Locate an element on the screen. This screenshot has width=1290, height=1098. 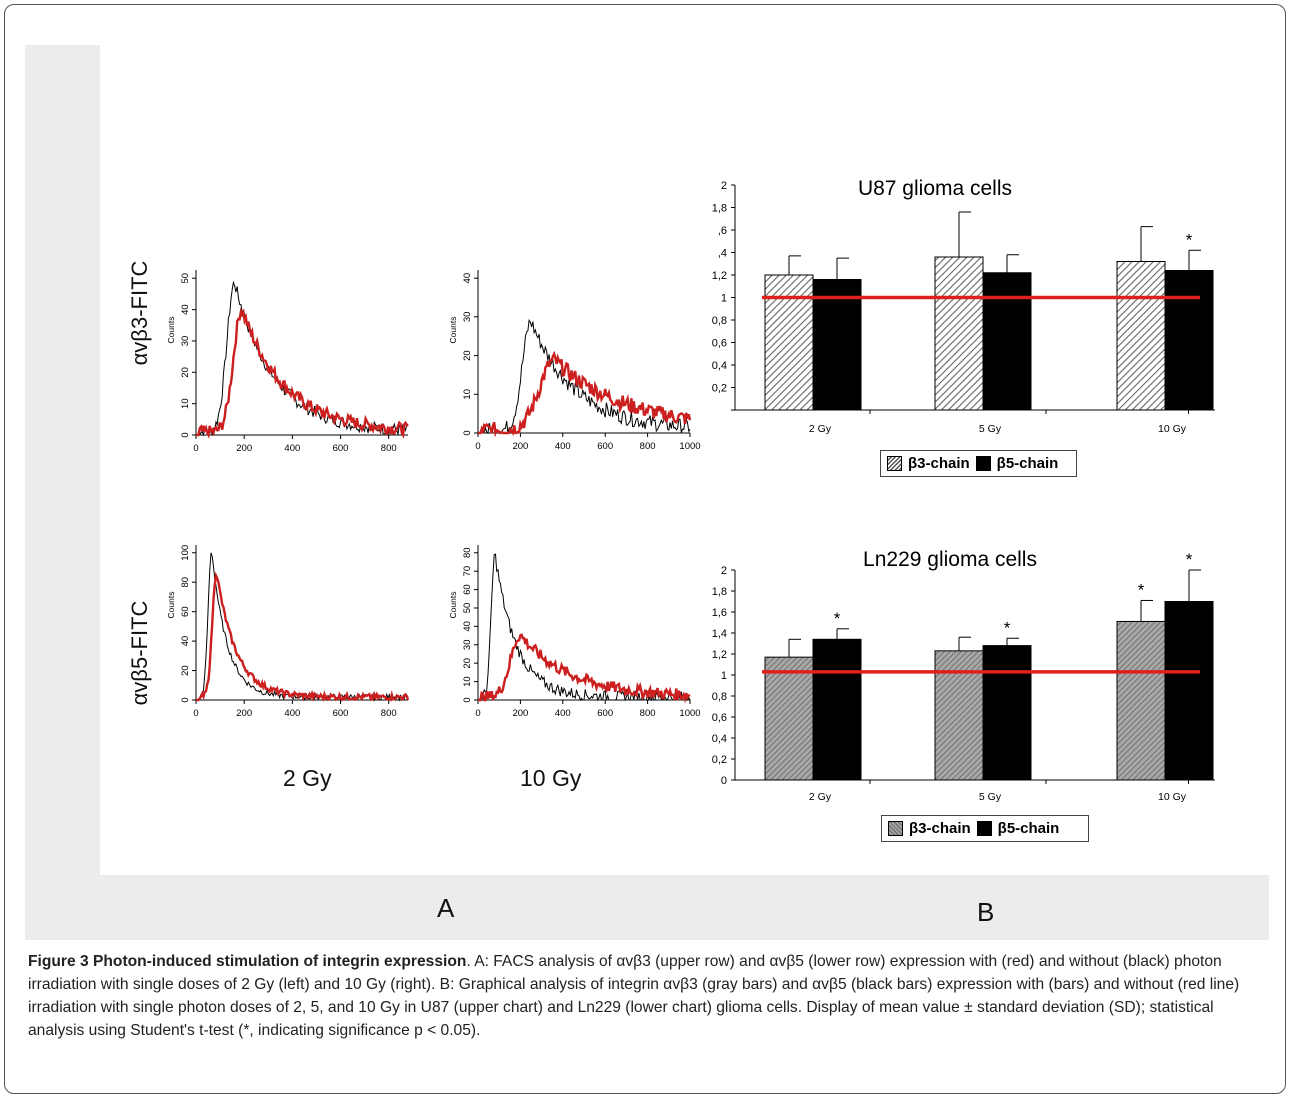
panel-label-b: B is located at coordinates (986, 912).